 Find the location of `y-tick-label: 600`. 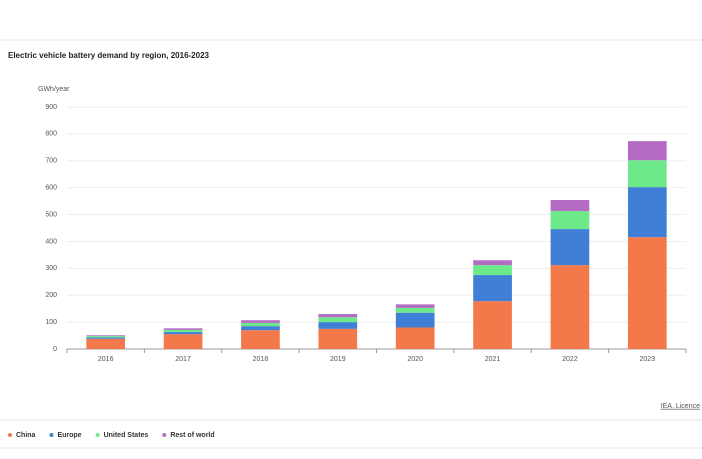

y-tick-label: 600 is located at coordinates (51, 188).